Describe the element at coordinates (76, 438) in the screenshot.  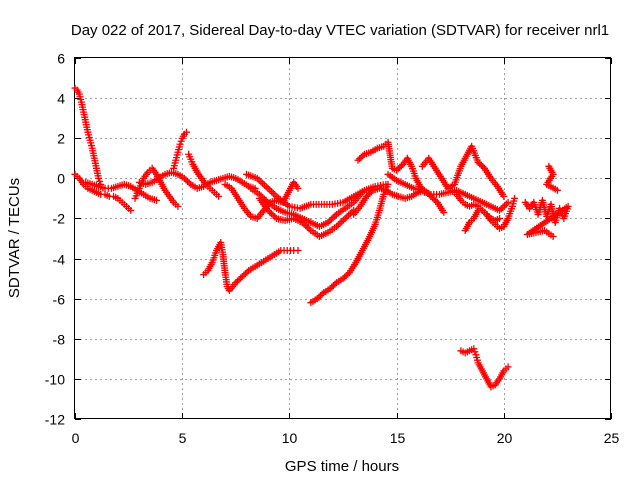
I see `x-tick-label: 0` at that location.